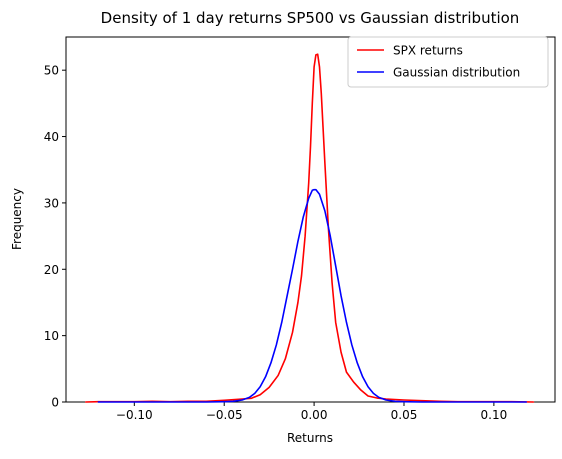  I want to click on legend-box, so click(448, 62).